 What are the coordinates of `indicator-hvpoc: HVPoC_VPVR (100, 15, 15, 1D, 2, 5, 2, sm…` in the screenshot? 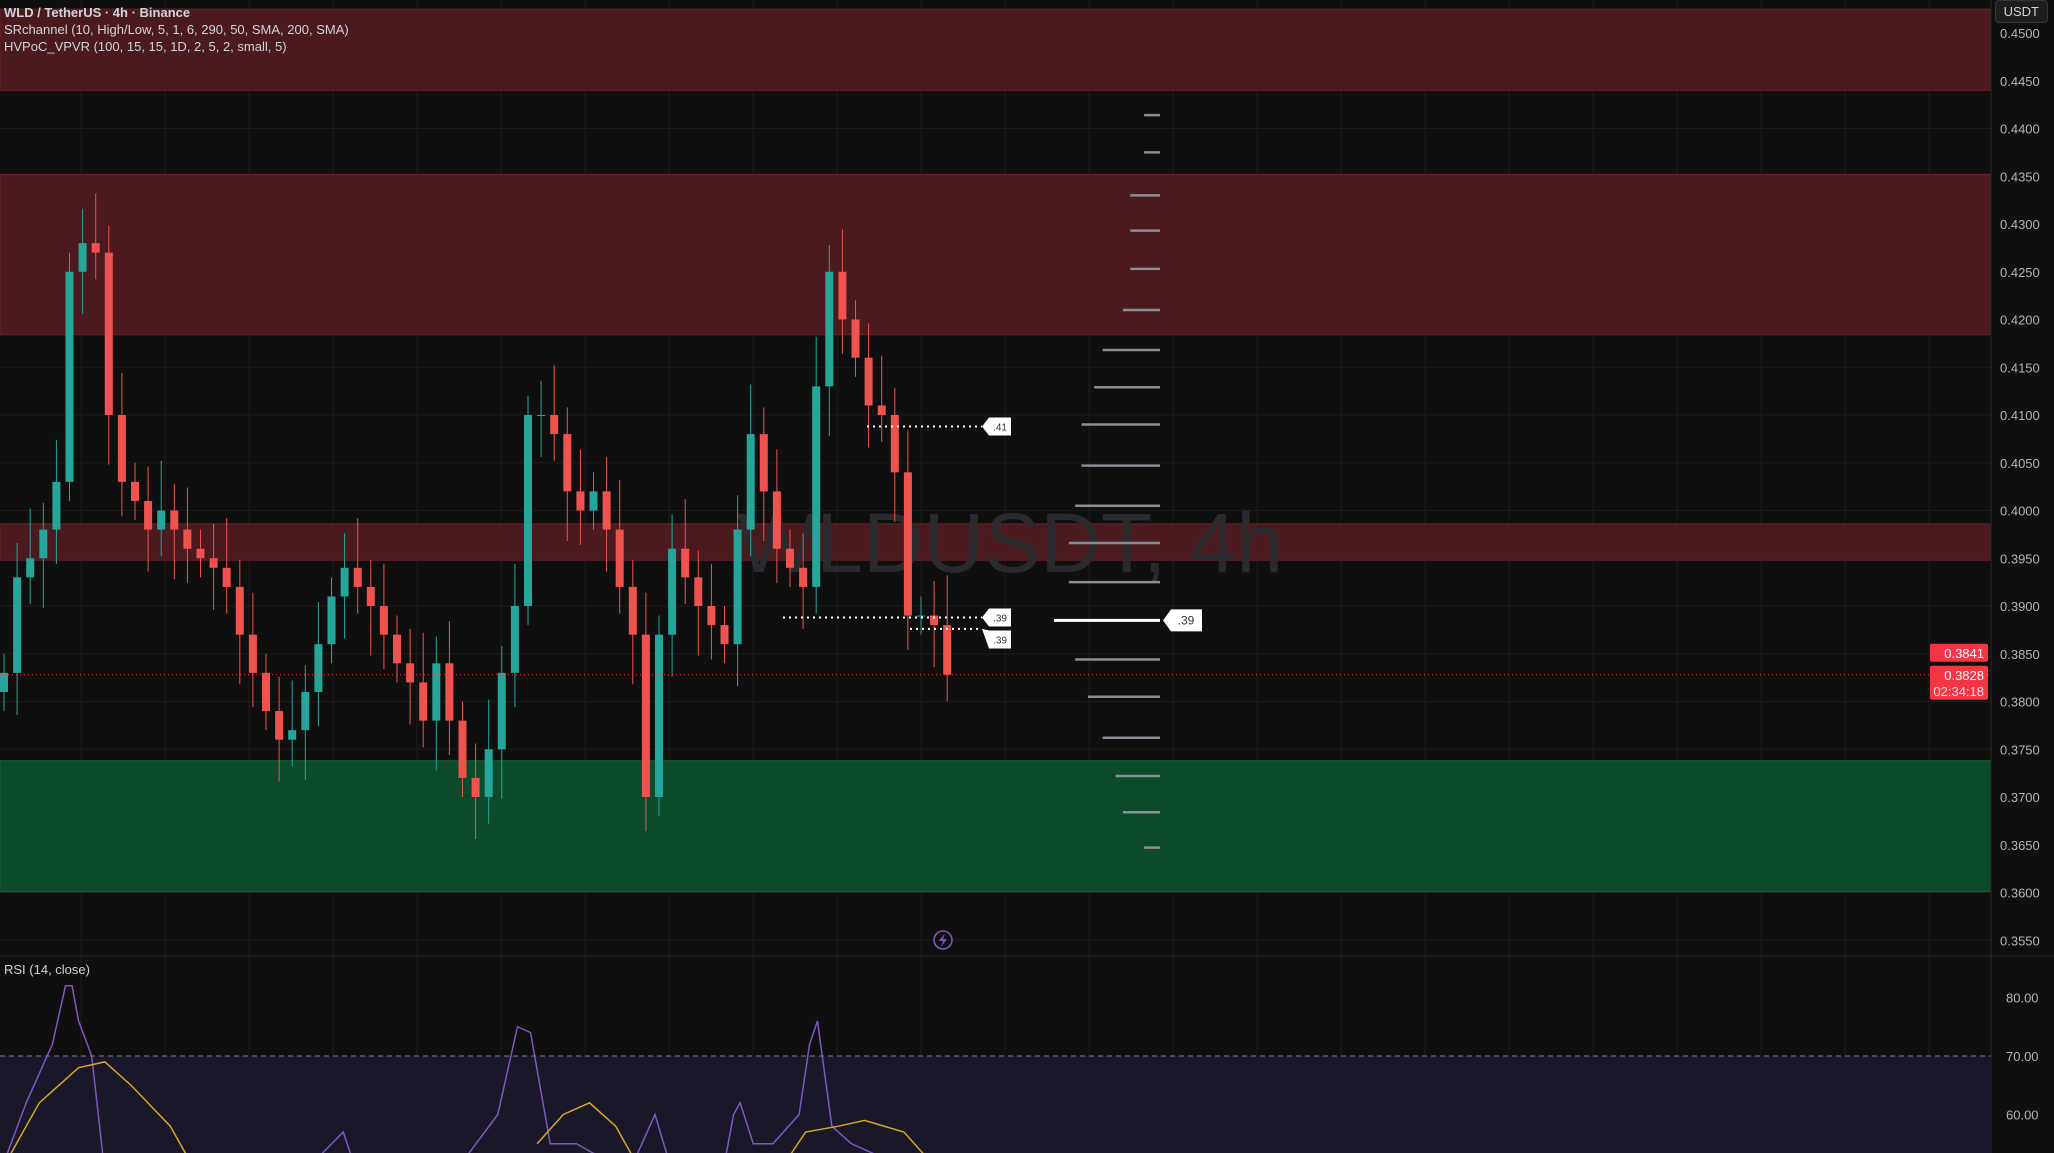 It's located at (145, 46).